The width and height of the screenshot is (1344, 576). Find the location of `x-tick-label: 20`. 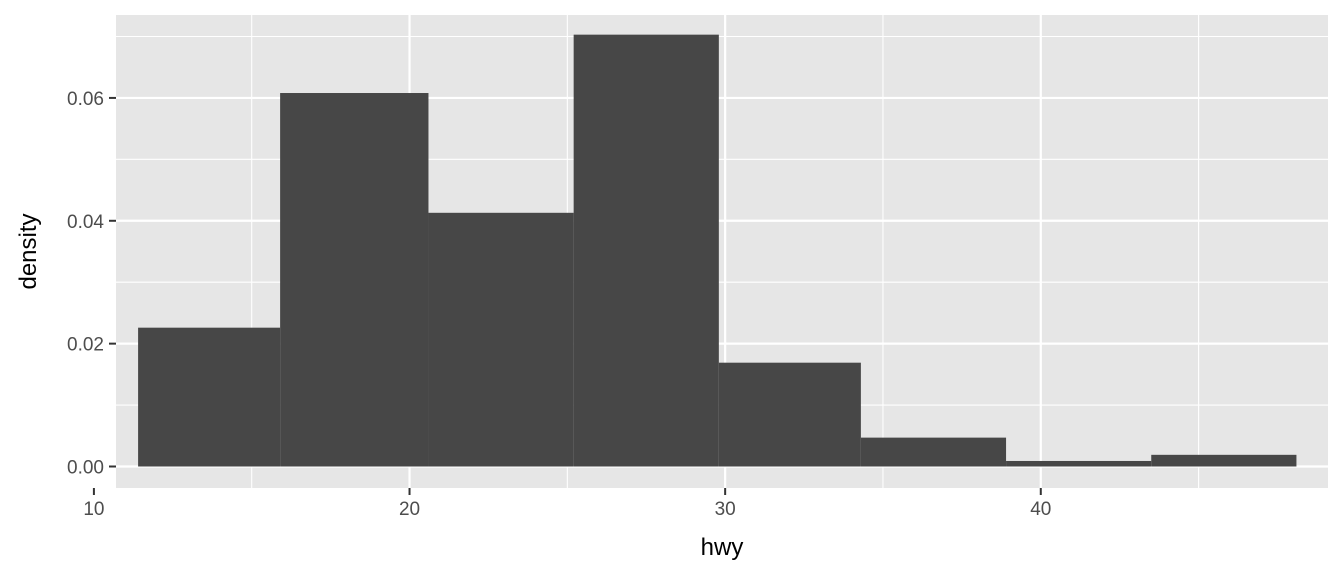

x-tick-label: 20 is located at coordinates (409, 509).